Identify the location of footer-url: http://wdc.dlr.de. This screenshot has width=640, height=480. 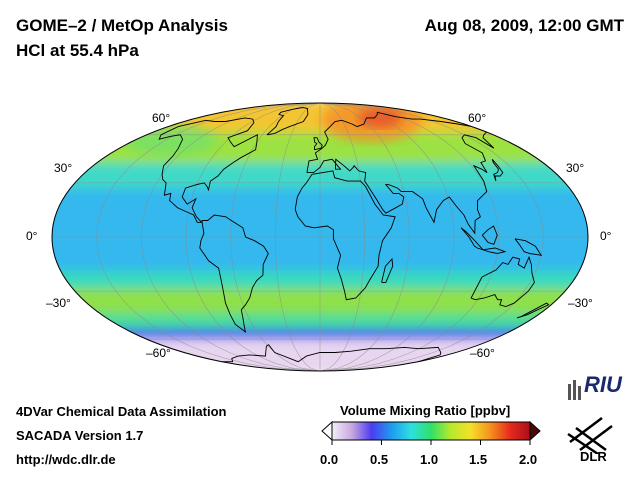
(66, 459).